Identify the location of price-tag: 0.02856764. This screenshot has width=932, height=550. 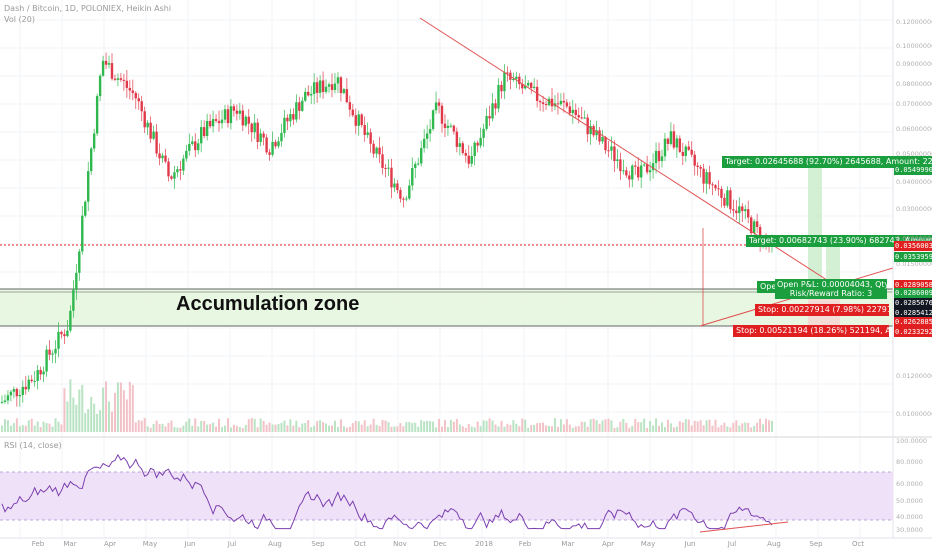
(913, 303).